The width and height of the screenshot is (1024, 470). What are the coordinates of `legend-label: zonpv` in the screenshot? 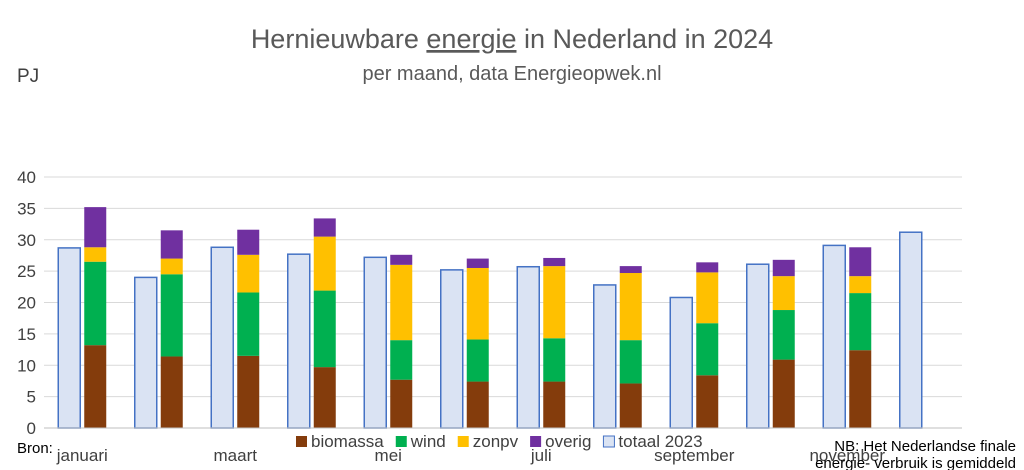 It's located at (496, 441).